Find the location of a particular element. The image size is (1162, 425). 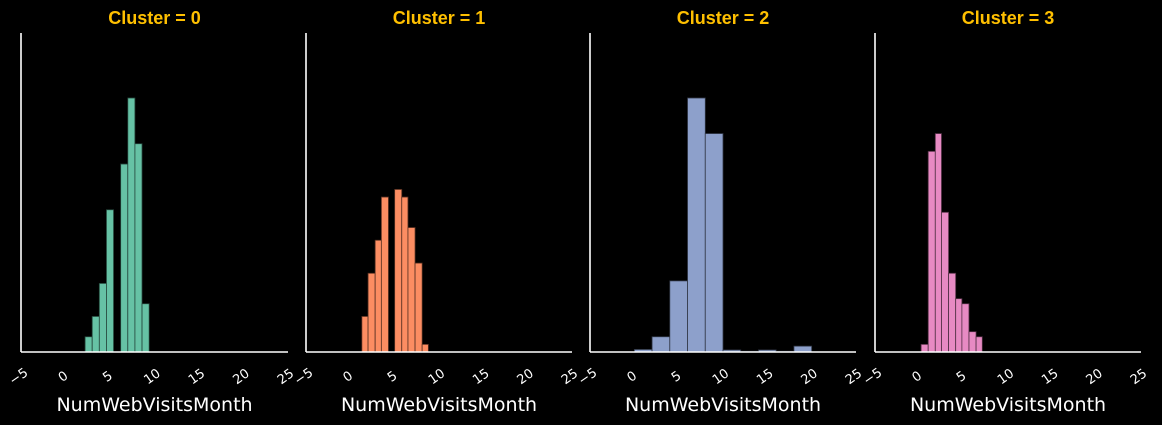

panel-title: Cluster = 3 is located at coordinates (1008, 18).